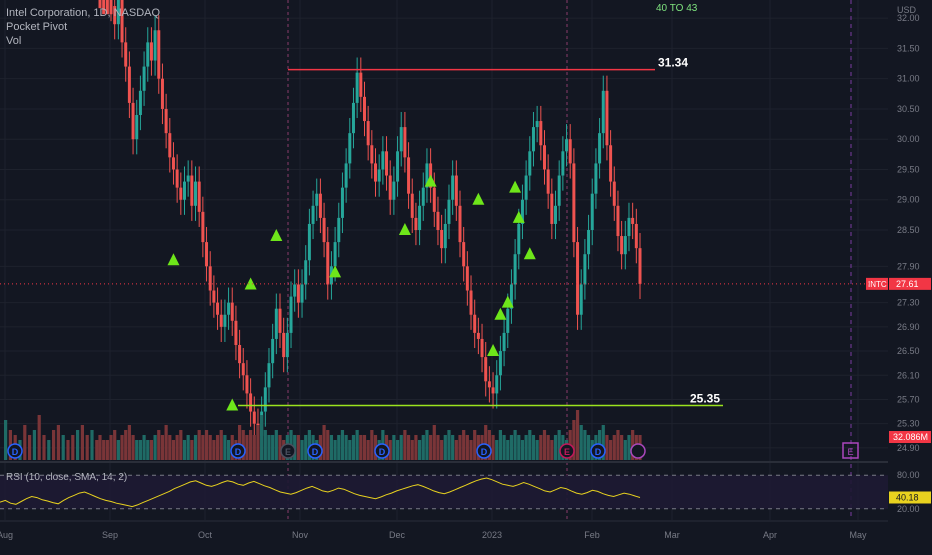 This screenshot has height=555, width=932. Describe the element at coordinates (83, 13) in the screenshot. I see `symbol-title: Intel Corporation, 1D, NASDAQ` at that location.